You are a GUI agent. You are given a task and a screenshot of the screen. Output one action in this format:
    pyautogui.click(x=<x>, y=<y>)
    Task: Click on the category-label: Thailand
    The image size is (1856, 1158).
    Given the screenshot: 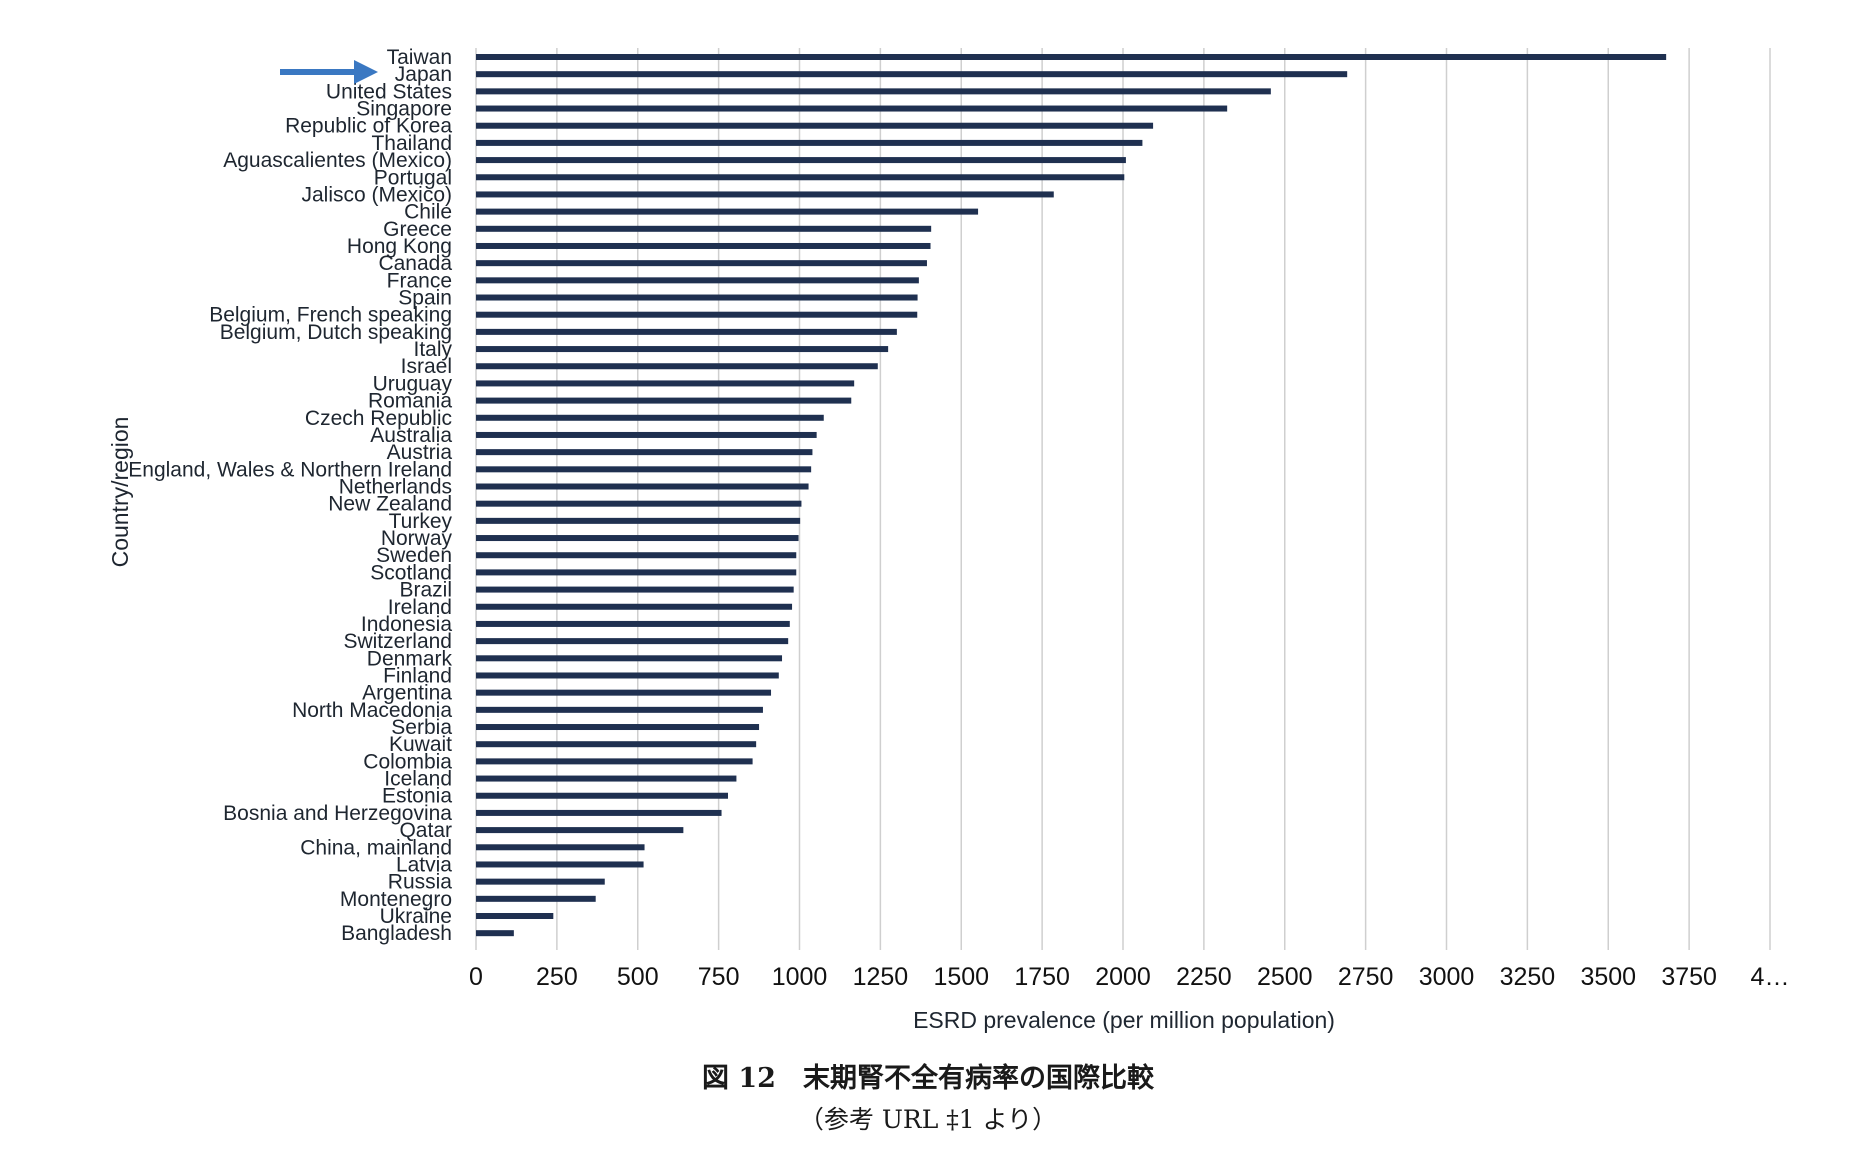 What is the action you would take?
    pyautogui.click(x=411, y=143)
    